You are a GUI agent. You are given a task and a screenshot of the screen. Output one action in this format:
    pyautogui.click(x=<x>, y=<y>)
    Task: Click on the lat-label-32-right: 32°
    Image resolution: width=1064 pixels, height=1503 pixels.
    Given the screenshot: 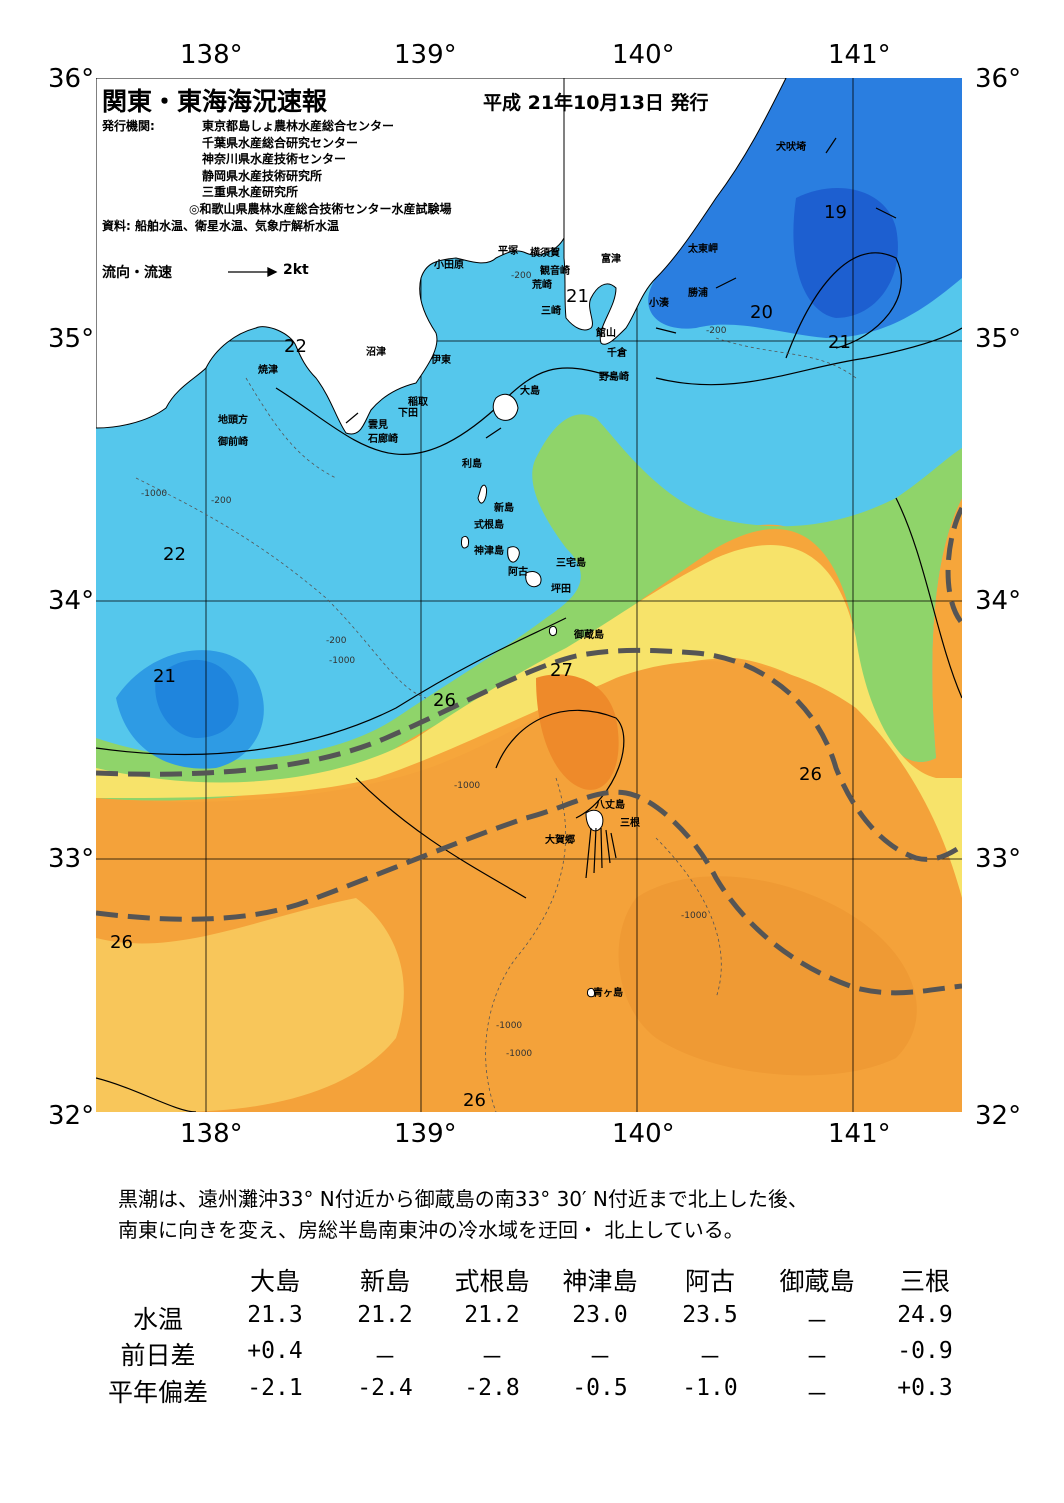 What is the action you would take?
    pyautogui.click(x=998, y=1116)
    